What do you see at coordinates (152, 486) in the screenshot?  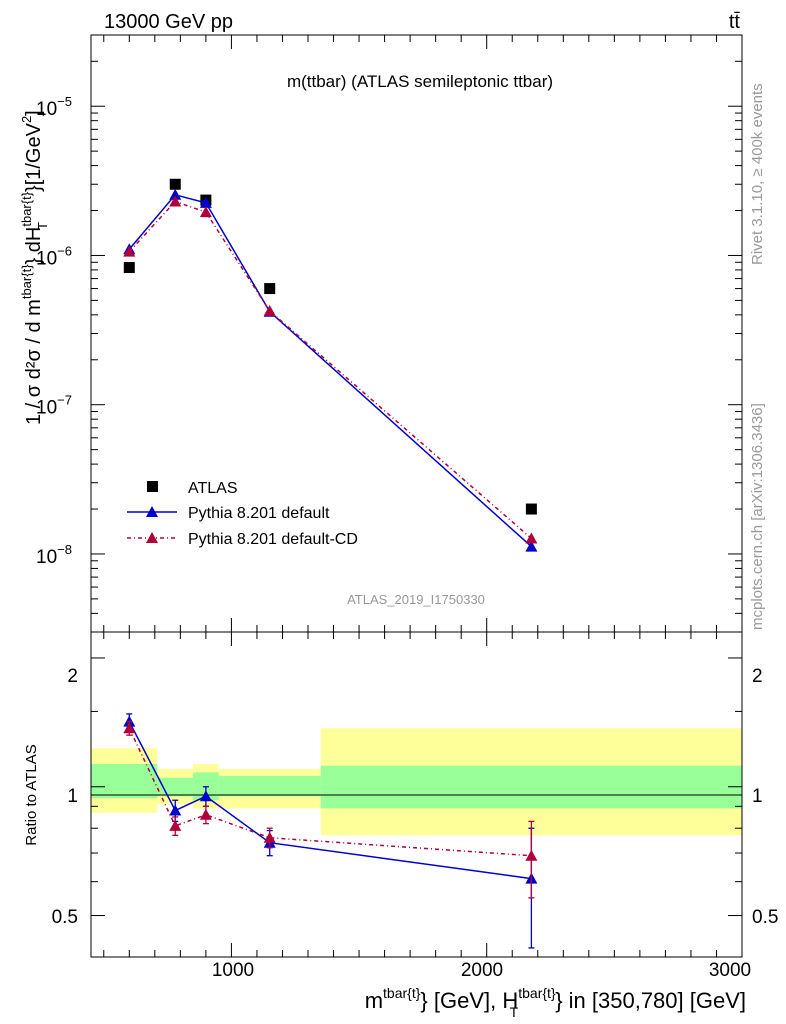 I see `legend-marker-atlas` at bounding box center [152, 486].